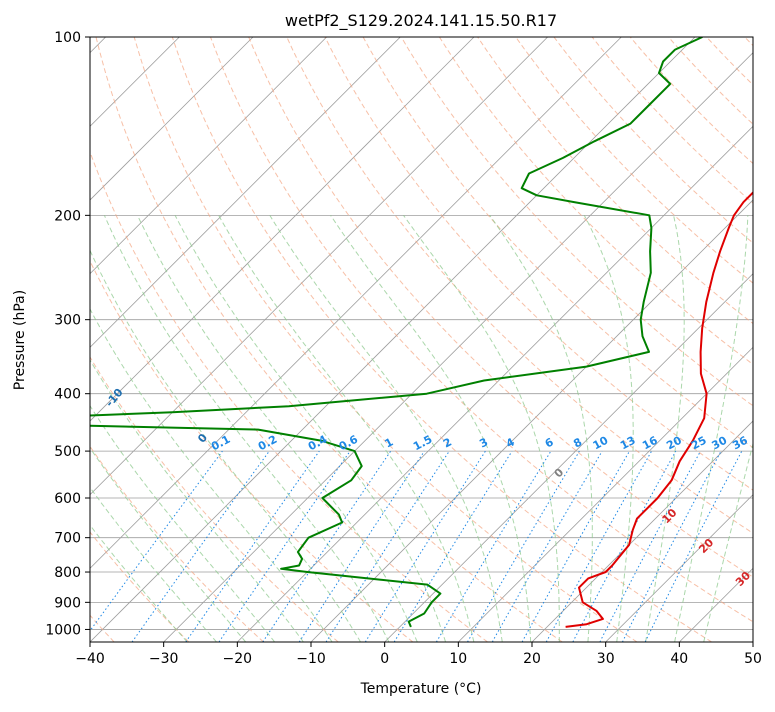 The height and width of the screenshot is (712, 775). I want to click on x-tick-label: 40, so click(679, 659).